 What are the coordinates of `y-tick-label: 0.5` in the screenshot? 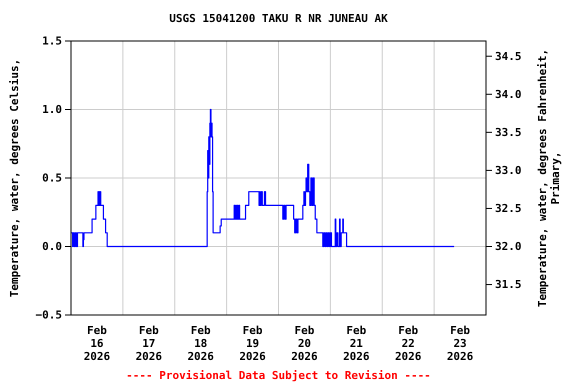 It's located at (52, 178).